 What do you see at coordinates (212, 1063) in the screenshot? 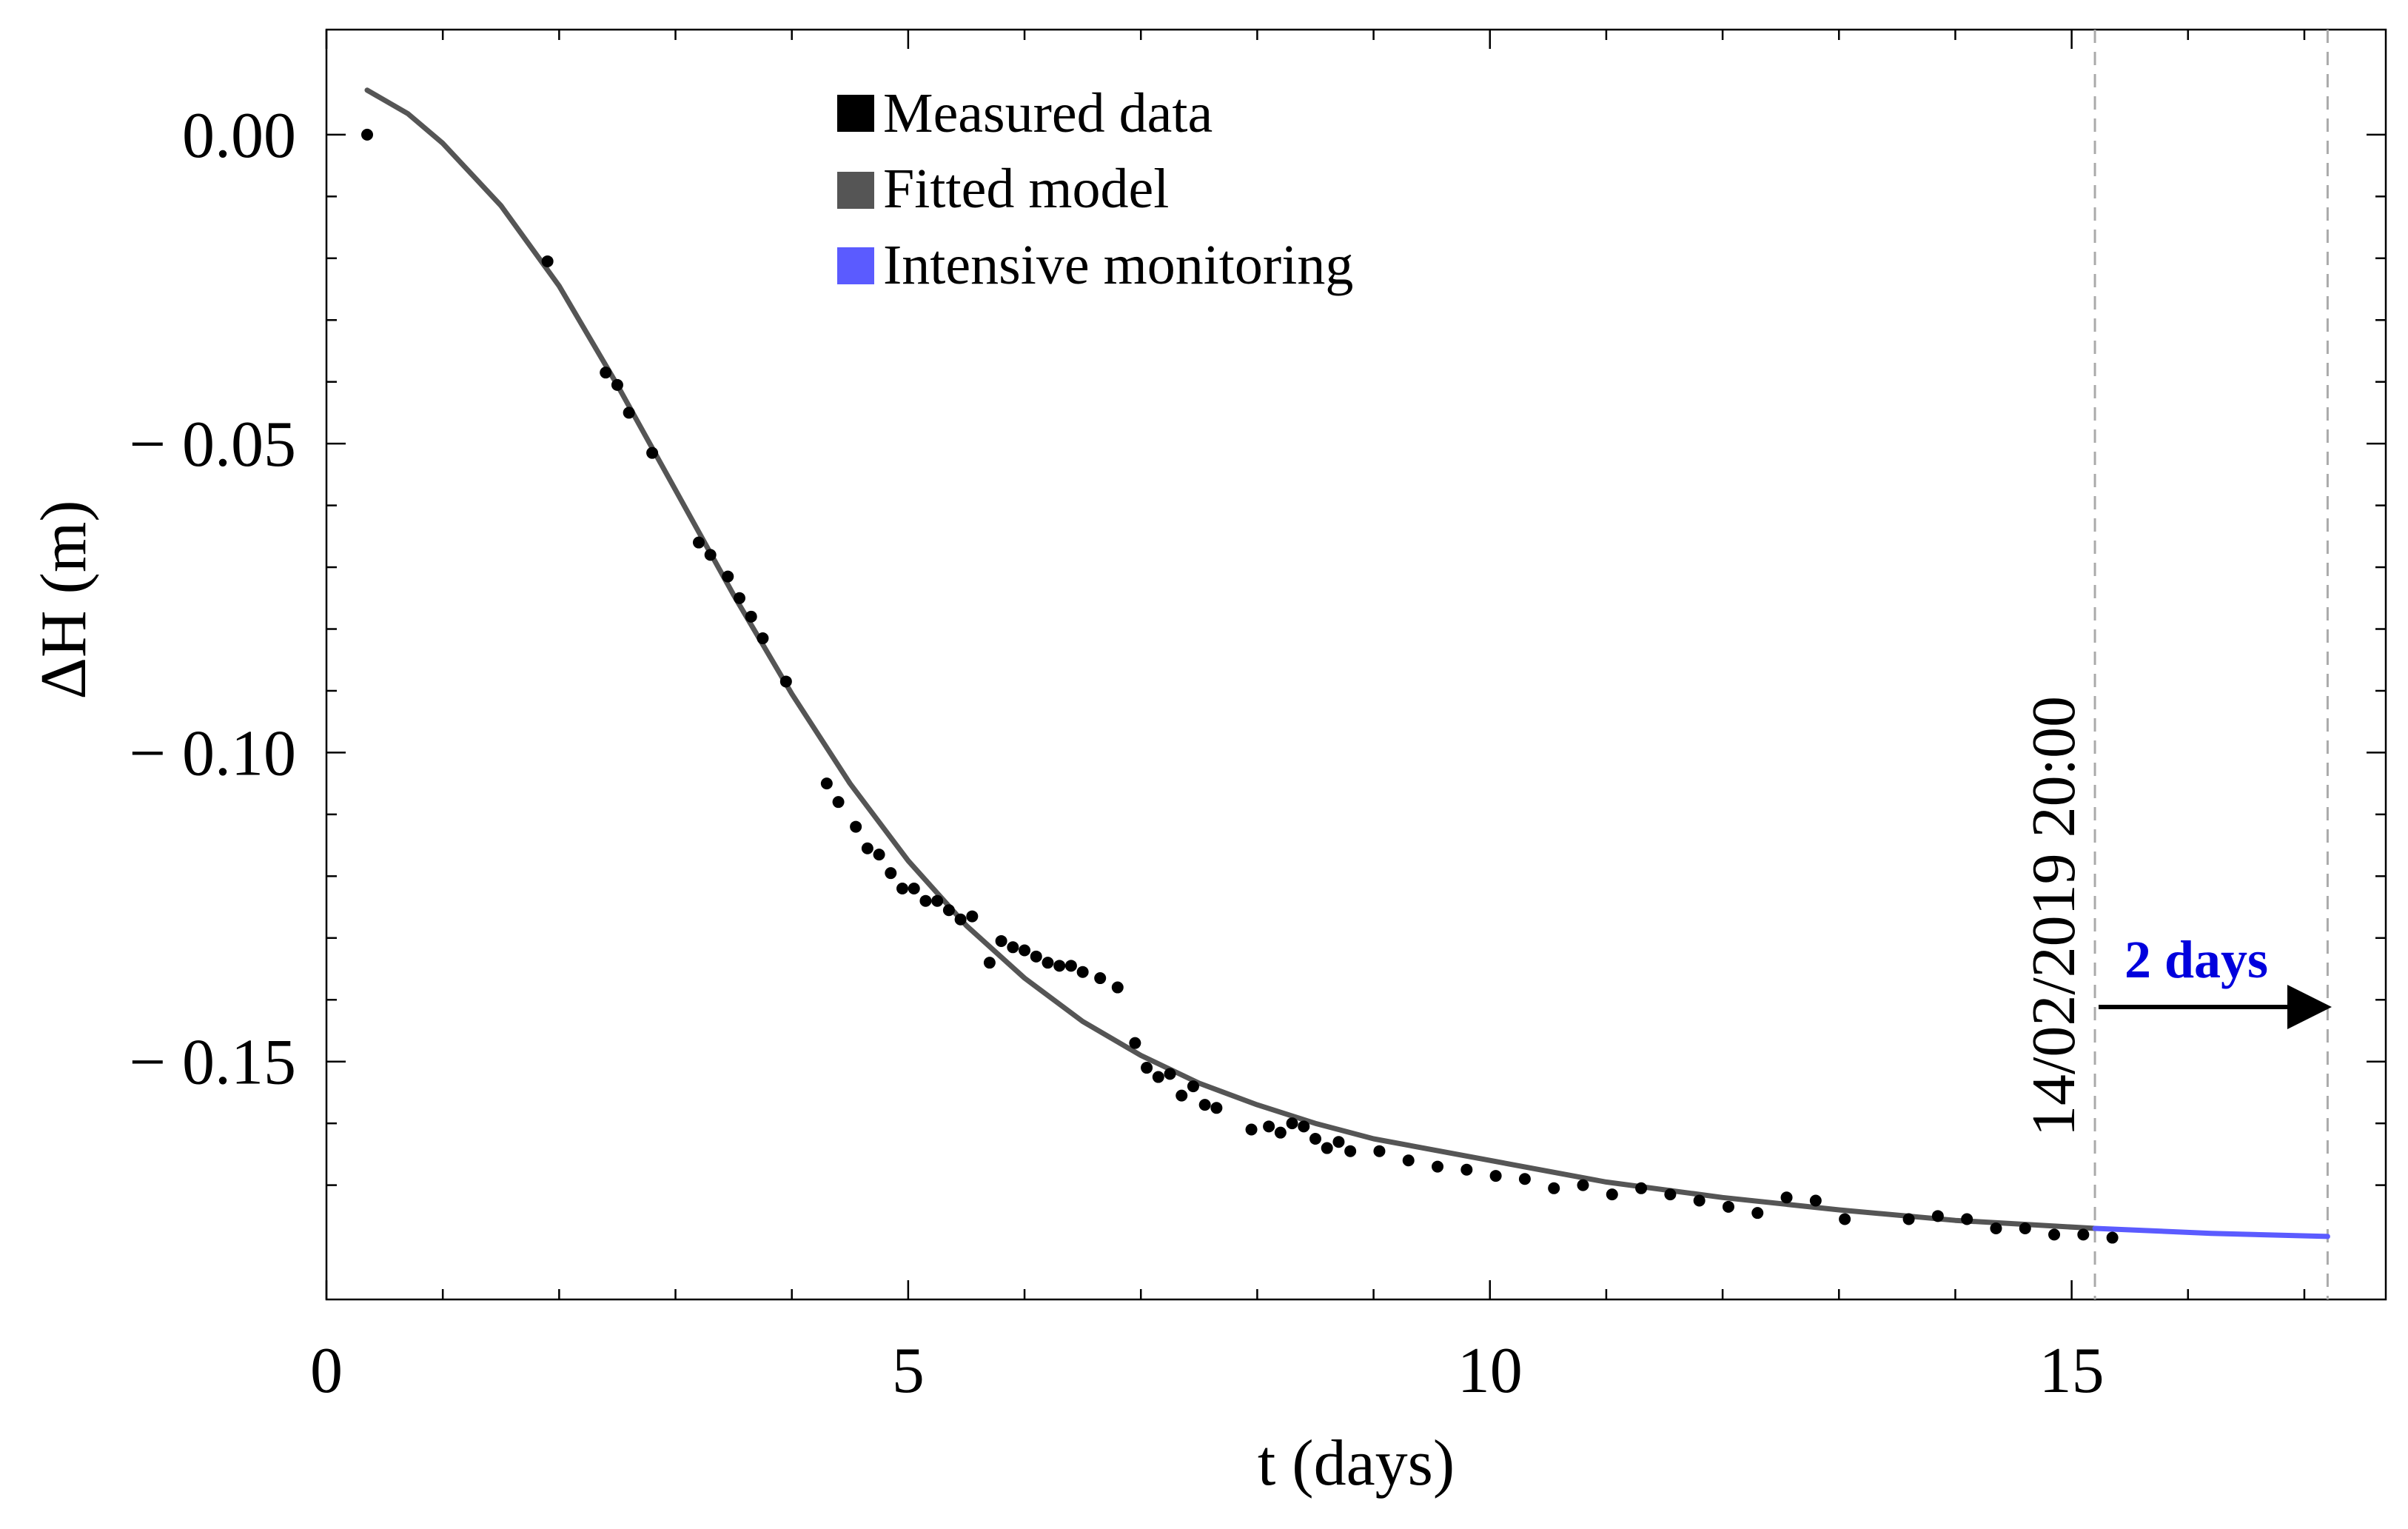
I see `y-tick-label: − 0.15` at bounding box center [212, 1063].